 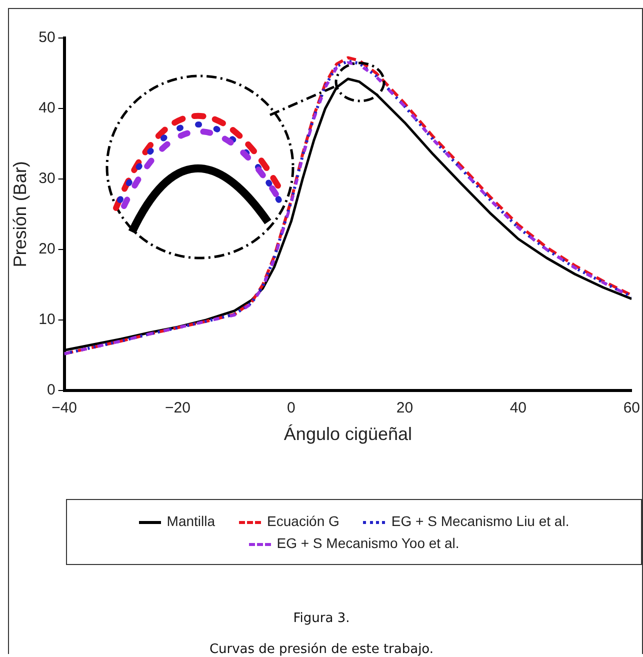 I want to click on x-tick-label: 60, so click(x=631, y=408).